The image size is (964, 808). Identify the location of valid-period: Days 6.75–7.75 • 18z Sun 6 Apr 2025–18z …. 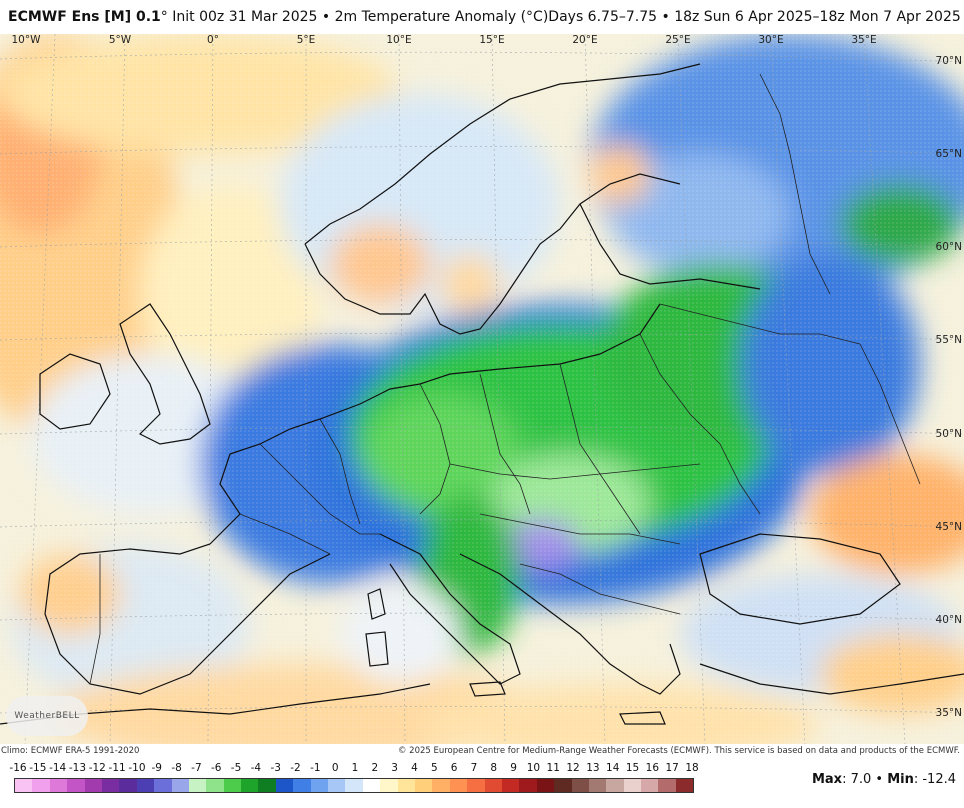
(754, 17).